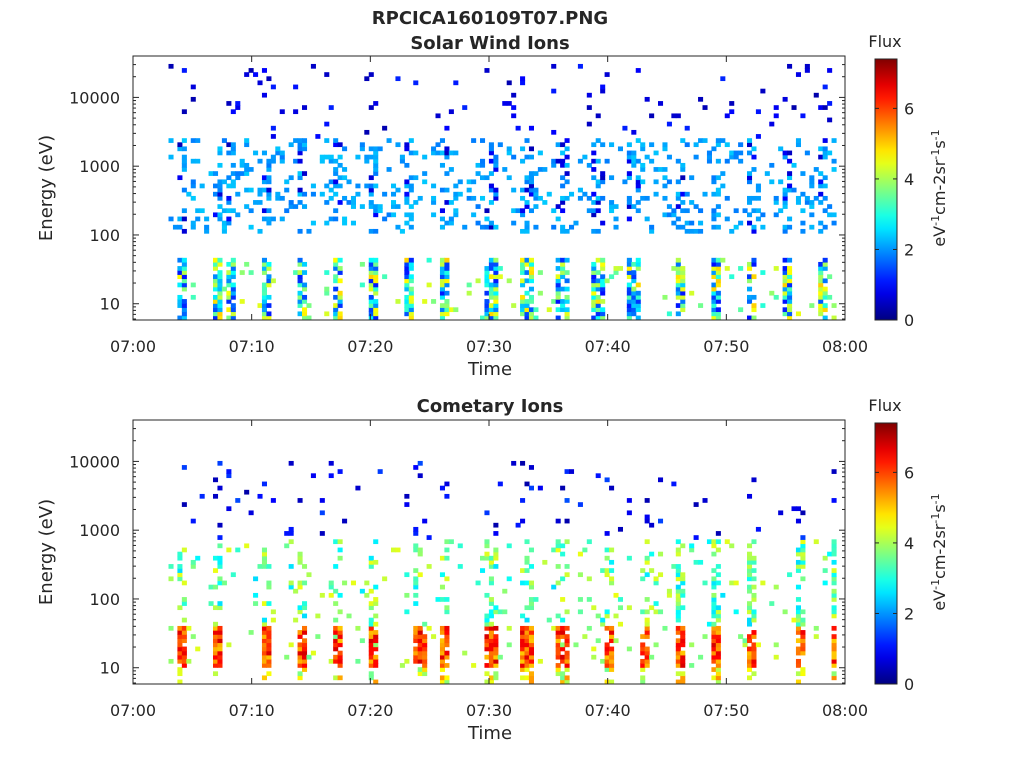 The image size is (1024, 768). What do you see at coordinates (726, 710) in the screenshot?
I see `x-tick-label: 07:50` at bounding box center [726, 710].